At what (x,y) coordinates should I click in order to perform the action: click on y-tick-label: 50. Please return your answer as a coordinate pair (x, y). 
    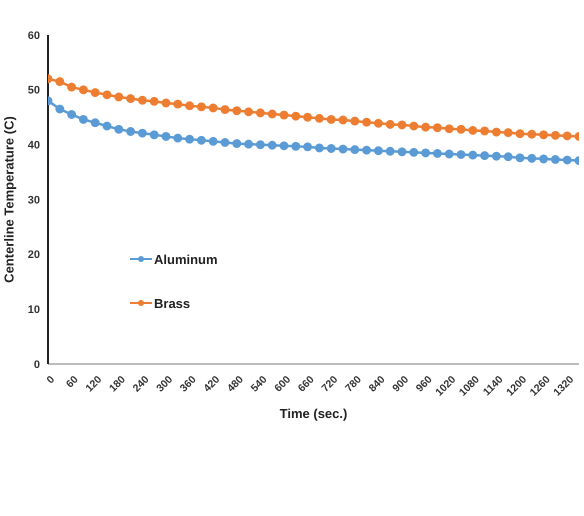
    Looking at the image, I should click on (34, 90).